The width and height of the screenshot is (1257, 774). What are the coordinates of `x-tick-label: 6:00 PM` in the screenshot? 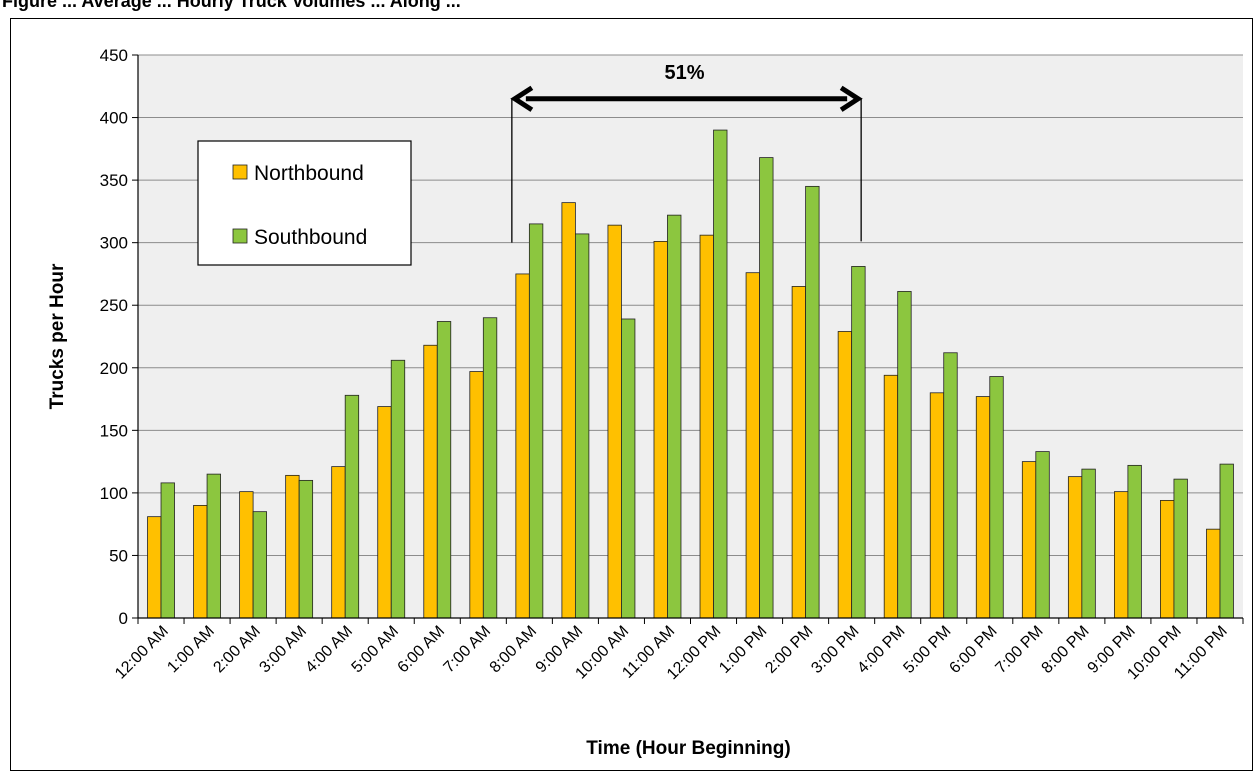 It's located at (973, 650).